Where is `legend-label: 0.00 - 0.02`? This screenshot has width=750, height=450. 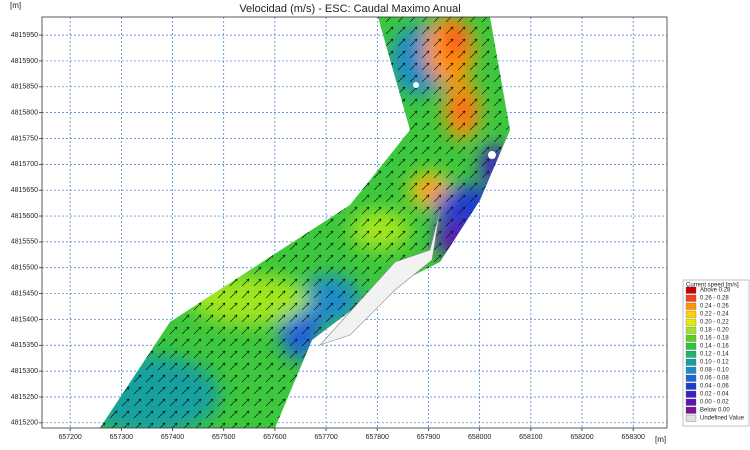
legend-label: 0.00 - 0.02 is located at coordinates (714, 403).